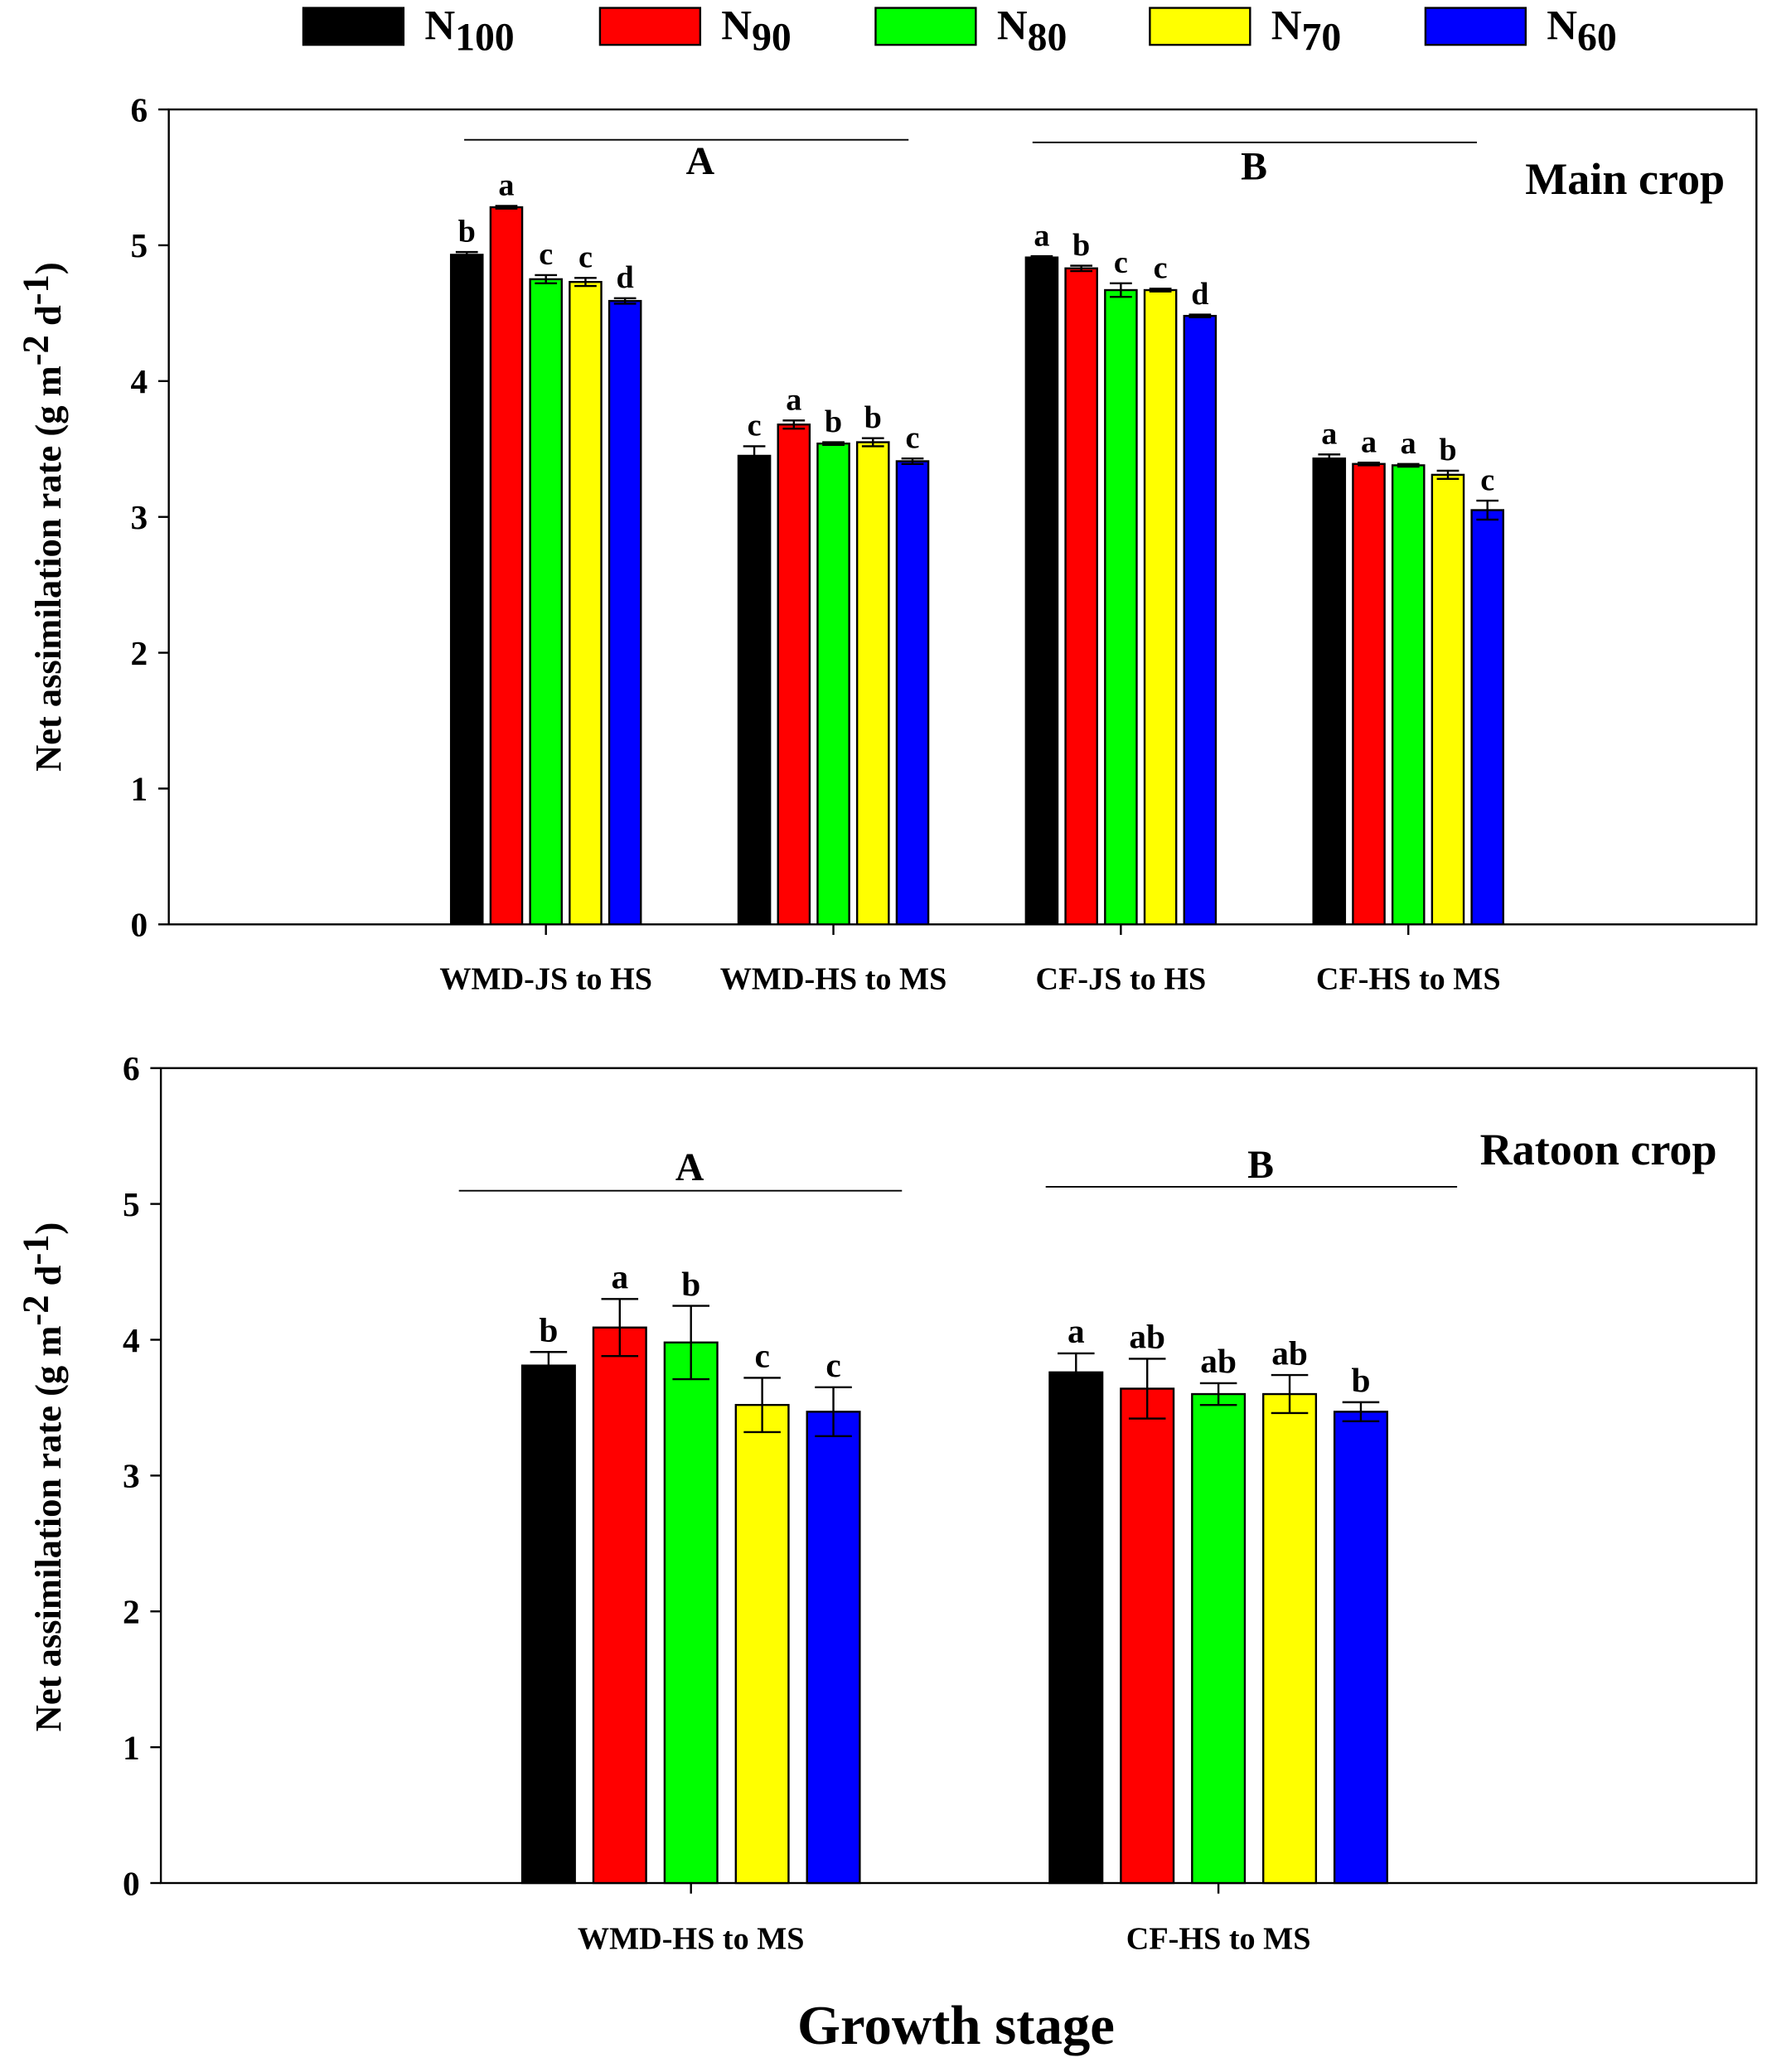 The width and height of the screenshot is (1767, 2072). What do you see at coordinates (1306, 31) in the screenshot?
I see `legend-label-70: N70` at bounding box center [1306, 31].